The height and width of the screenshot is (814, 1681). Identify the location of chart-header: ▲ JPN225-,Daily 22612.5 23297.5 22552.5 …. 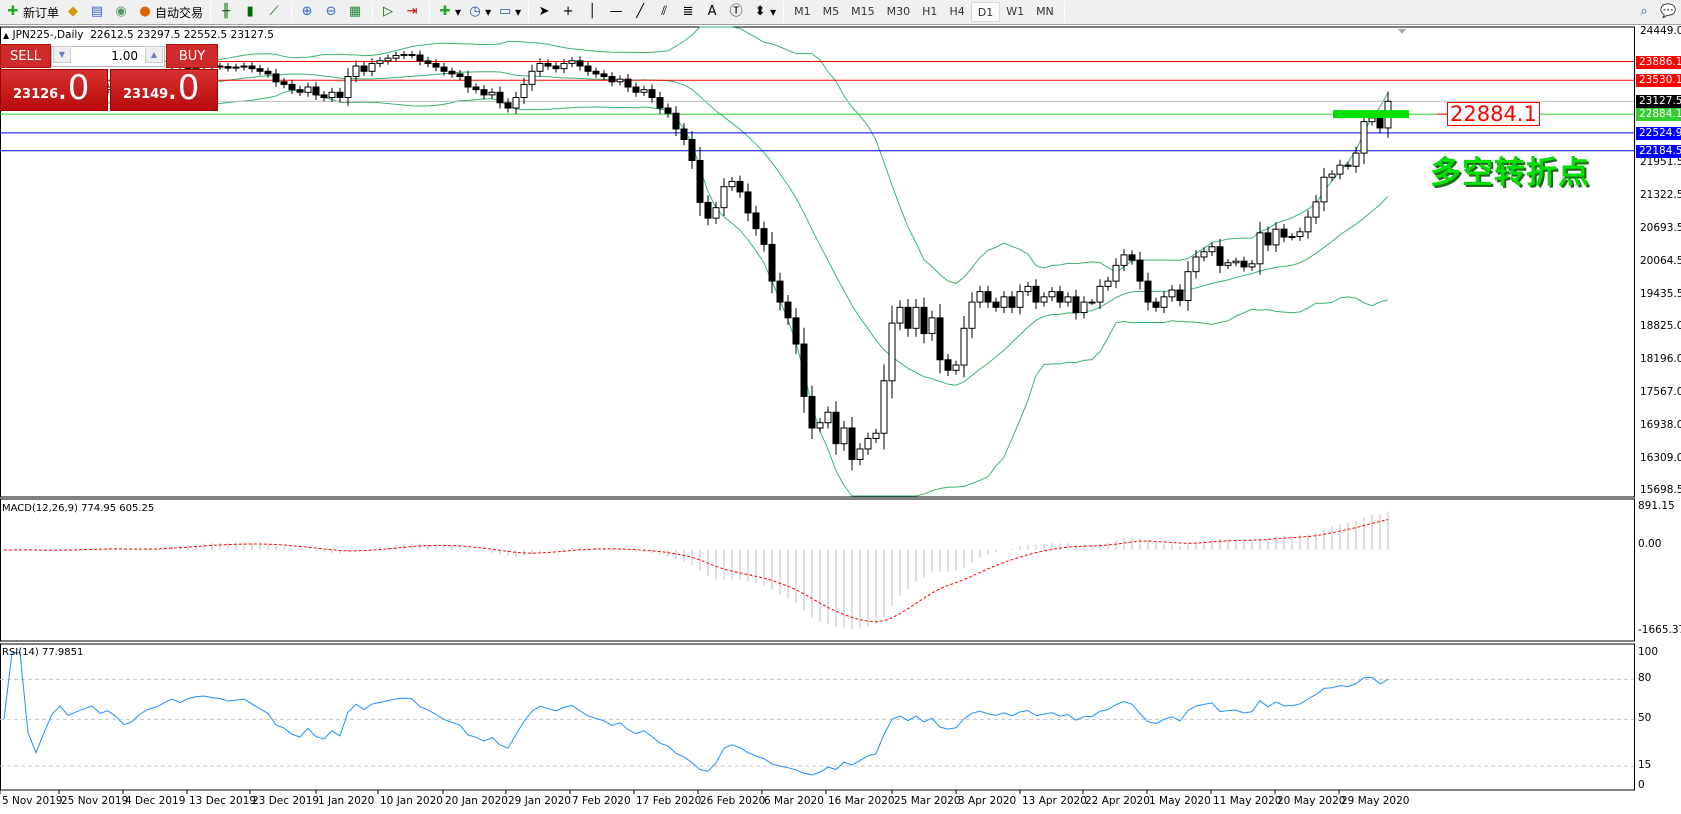
(138, 35).